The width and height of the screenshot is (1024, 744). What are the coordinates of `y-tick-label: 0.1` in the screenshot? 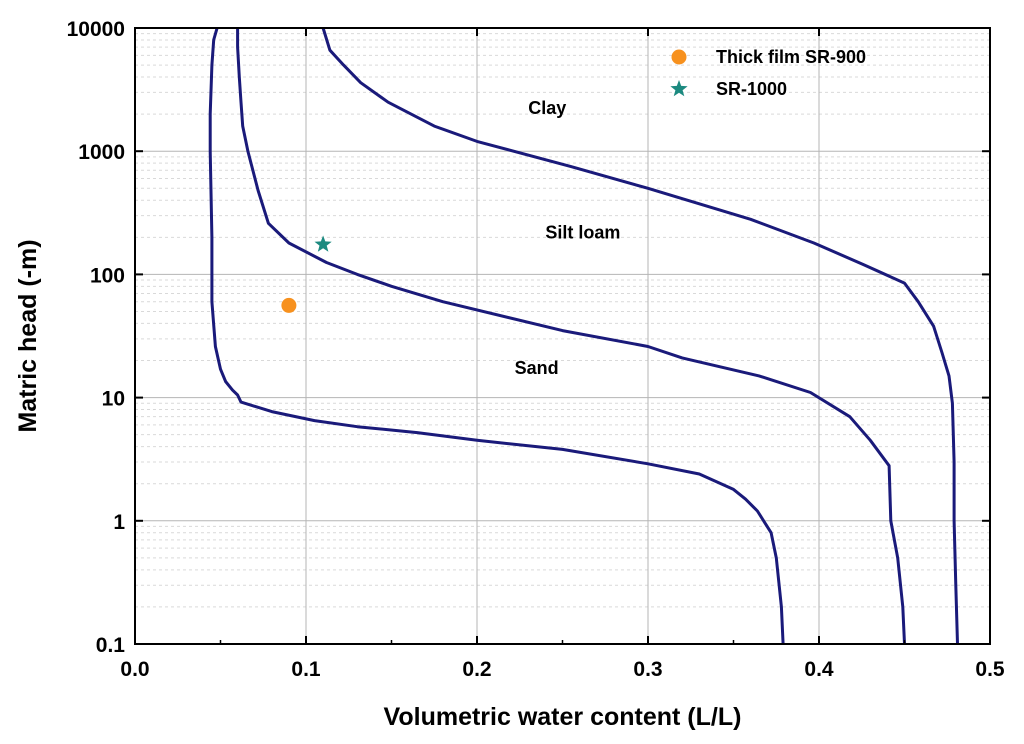 It's located at (111, 645).